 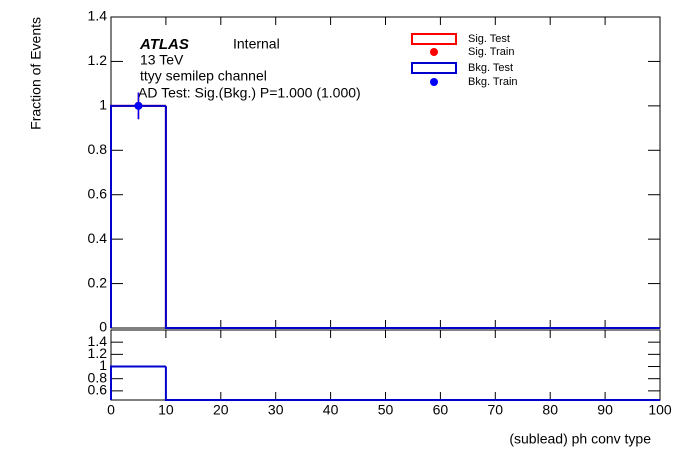 What do you see at coordinates (111, 410) in the screenshot?
I see `x-tick-label: 0` at bounding box center [111, 410].